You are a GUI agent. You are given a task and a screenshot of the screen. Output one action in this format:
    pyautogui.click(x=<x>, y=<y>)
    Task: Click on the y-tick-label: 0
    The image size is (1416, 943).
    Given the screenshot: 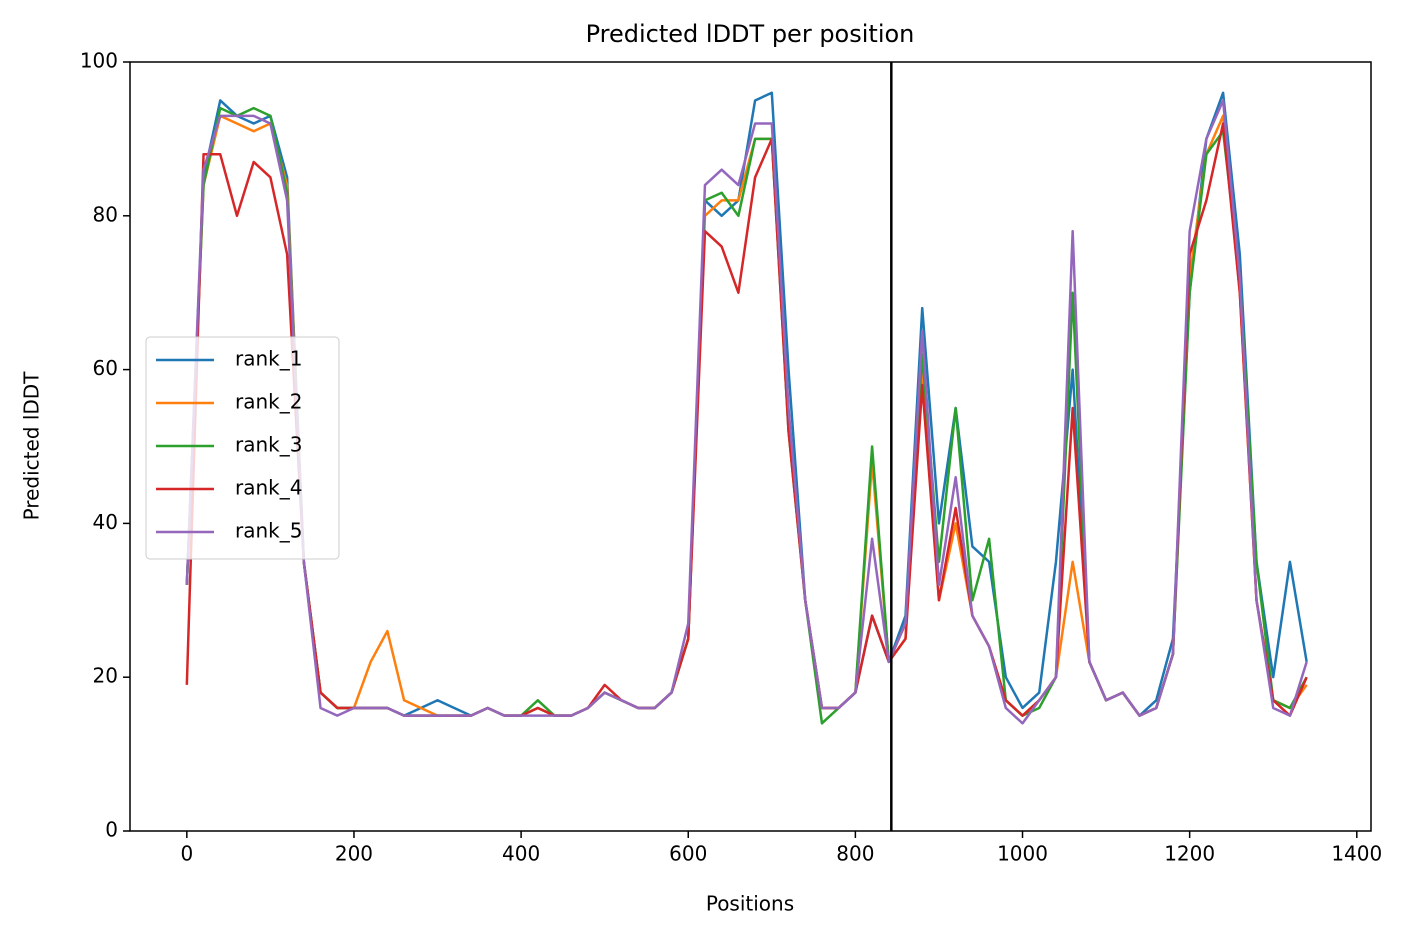 What is the action you would take?
    pyautogui.click(x=111, y=830)
    